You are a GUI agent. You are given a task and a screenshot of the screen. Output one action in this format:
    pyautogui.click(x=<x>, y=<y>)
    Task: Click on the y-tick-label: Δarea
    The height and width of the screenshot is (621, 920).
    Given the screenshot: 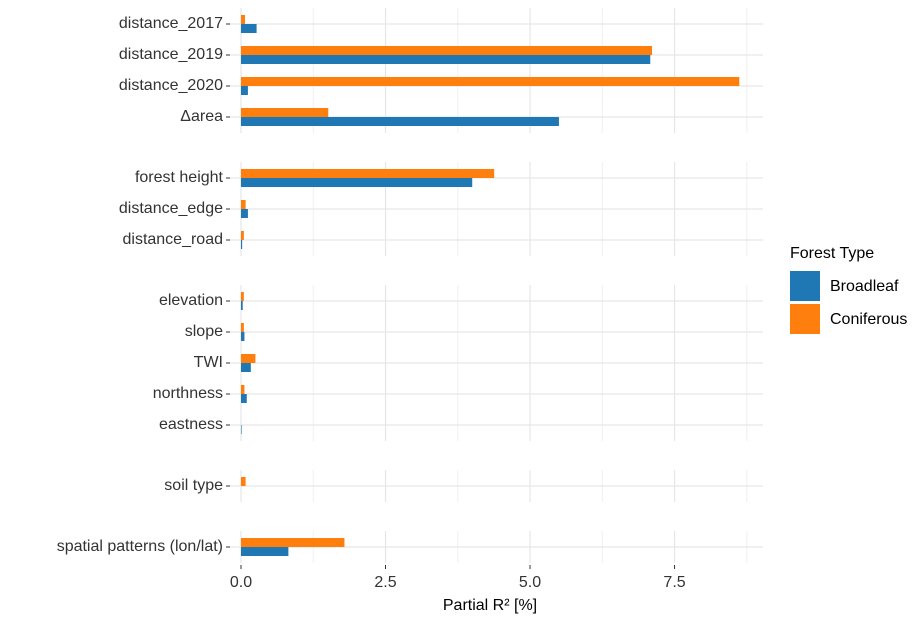 What is the action you would take?
    pyautogui.click(x=201, y=116)
    